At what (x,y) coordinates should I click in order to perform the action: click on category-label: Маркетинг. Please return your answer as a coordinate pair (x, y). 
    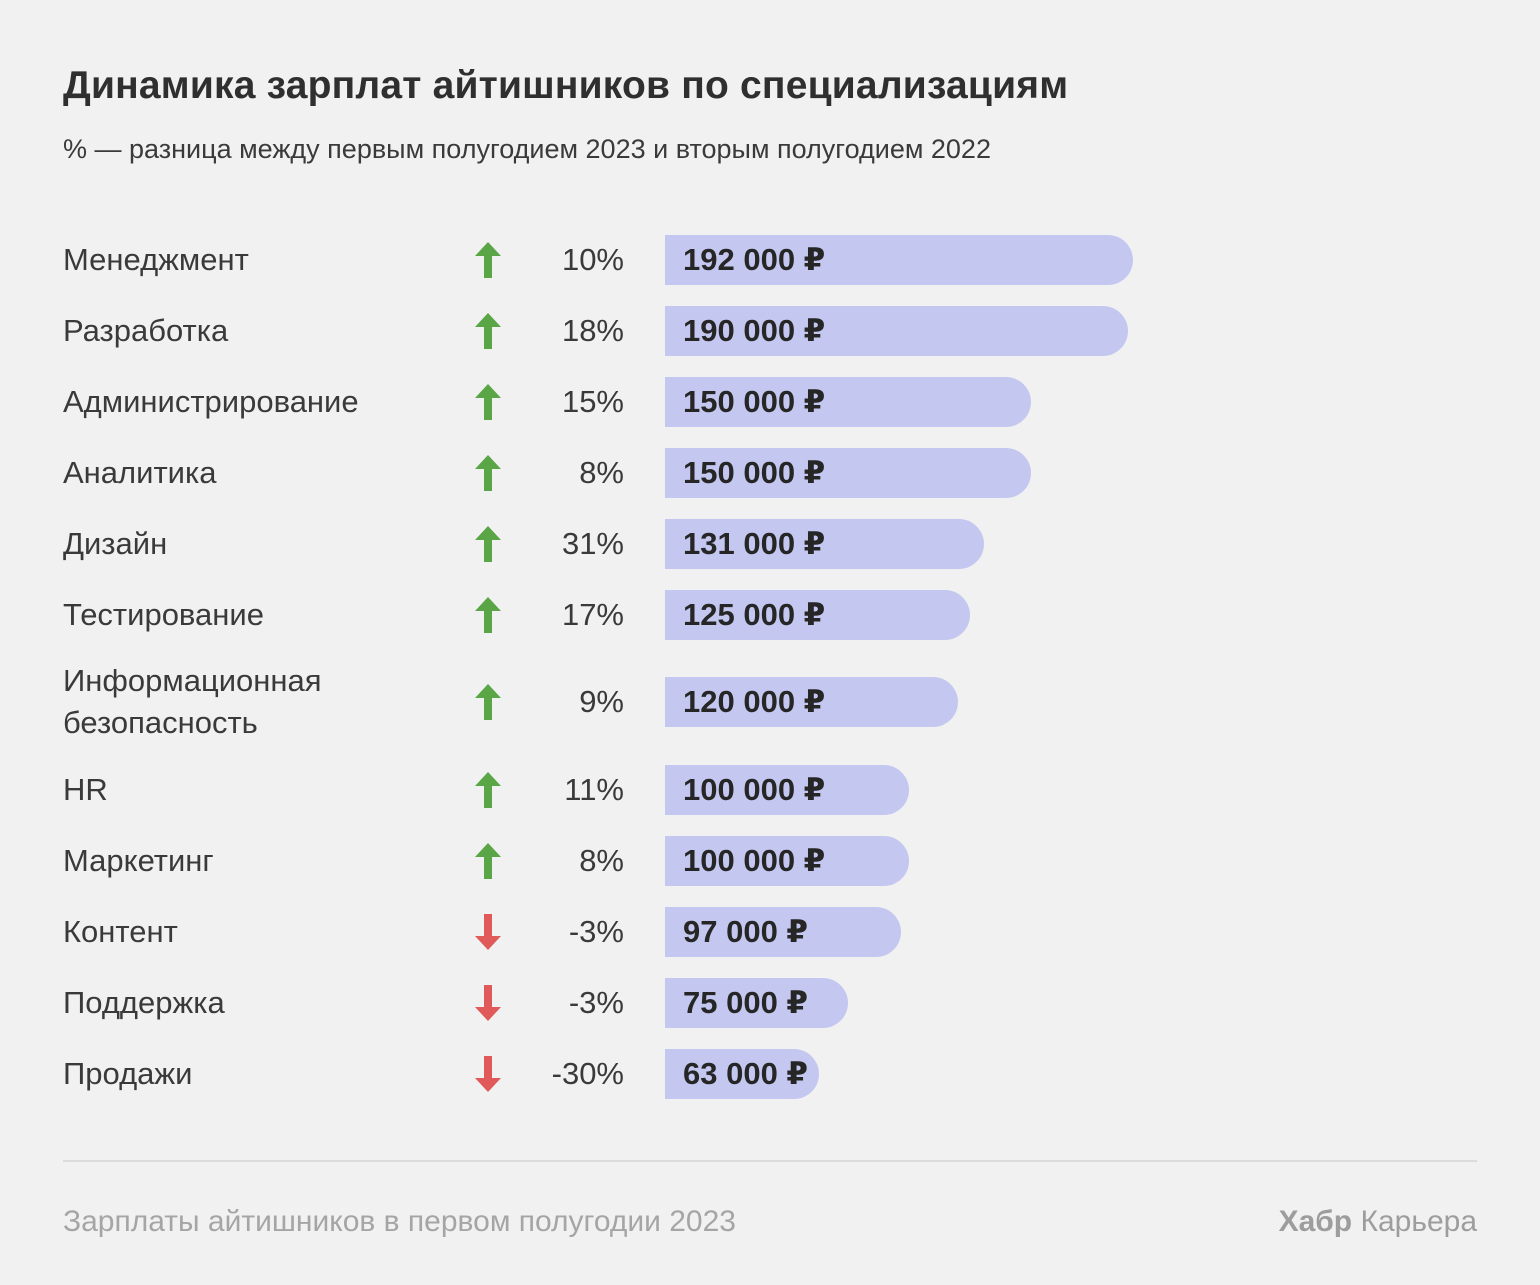
    Looking at the image, I should click on (138, 860).